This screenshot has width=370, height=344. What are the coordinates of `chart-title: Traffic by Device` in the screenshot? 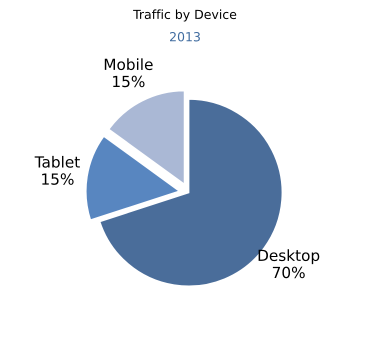 It's located at (184, 15).